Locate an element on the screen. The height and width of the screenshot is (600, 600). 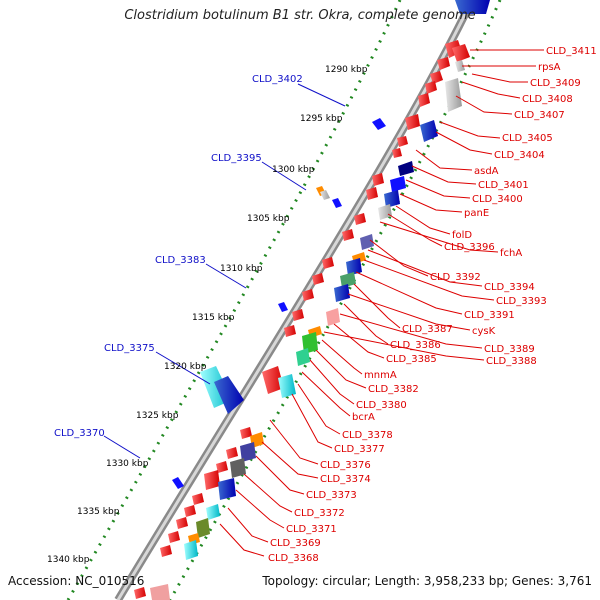
gene-label-right: CLD_3409 is located at coordinates (555, 83).